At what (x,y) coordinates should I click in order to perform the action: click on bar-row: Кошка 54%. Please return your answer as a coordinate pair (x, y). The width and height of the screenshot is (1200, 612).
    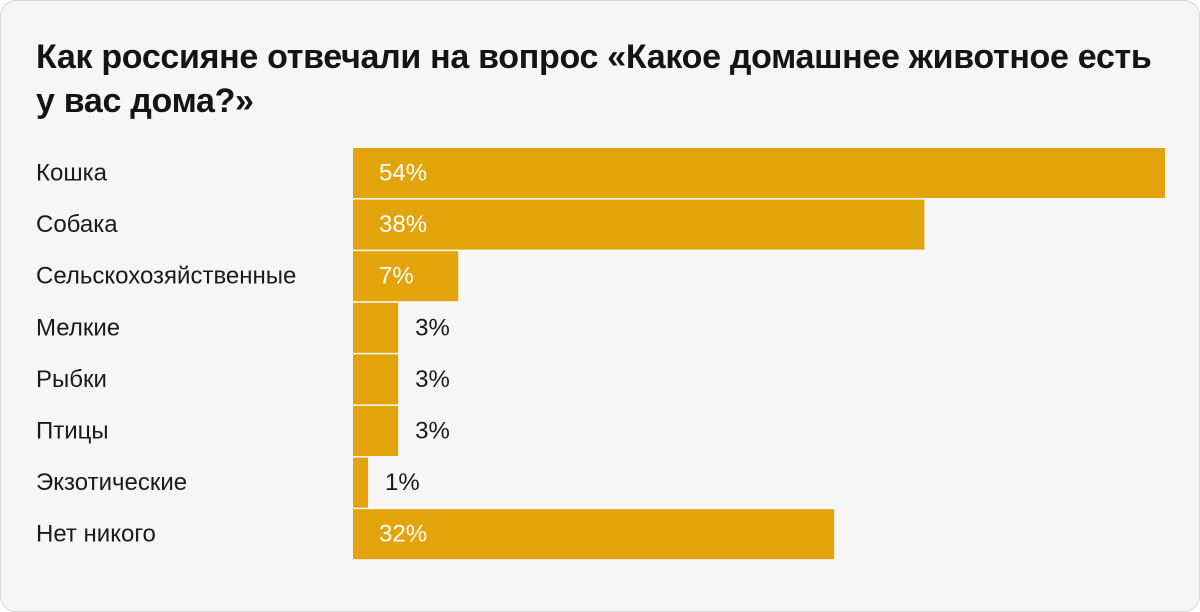
    Looking at the image, I should click on (600, 173).